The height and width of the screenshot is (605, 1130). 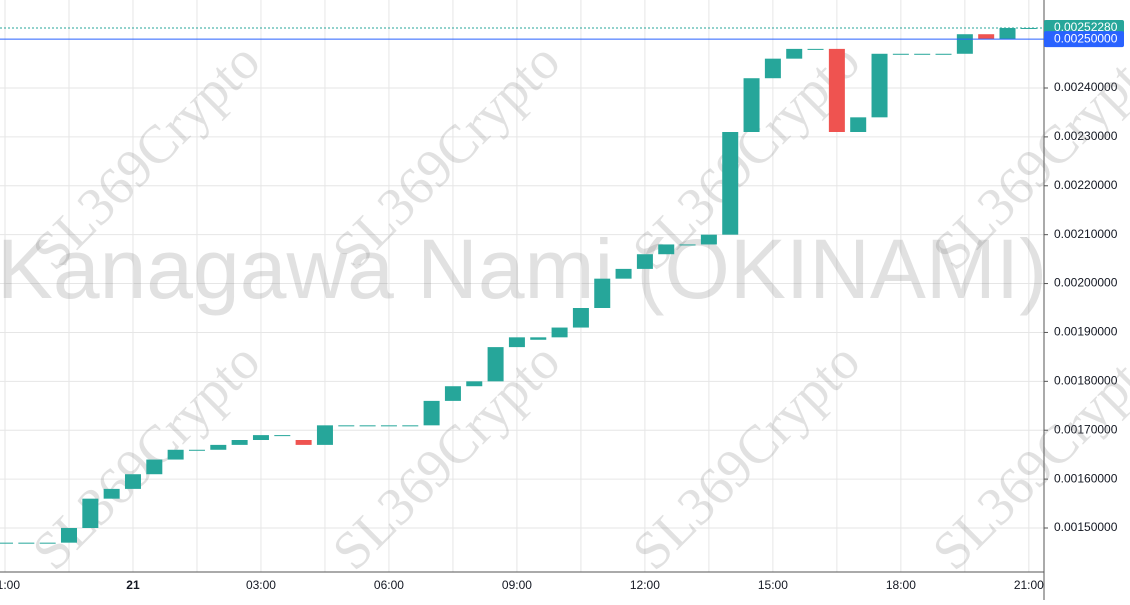 What do you see at coordinates (261, 585) in the screenshot?
I see `x-tick-label: 03:00` at bounding box center [261, 585].